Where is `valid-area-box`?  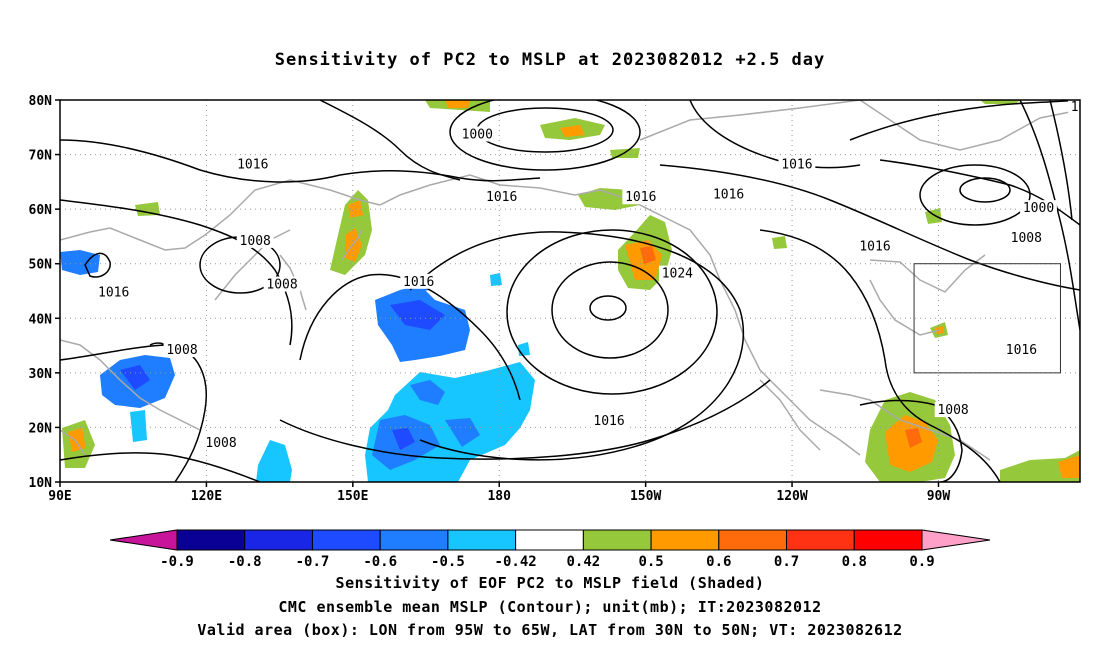 valid-area-box is located at coordinates (987, 318).